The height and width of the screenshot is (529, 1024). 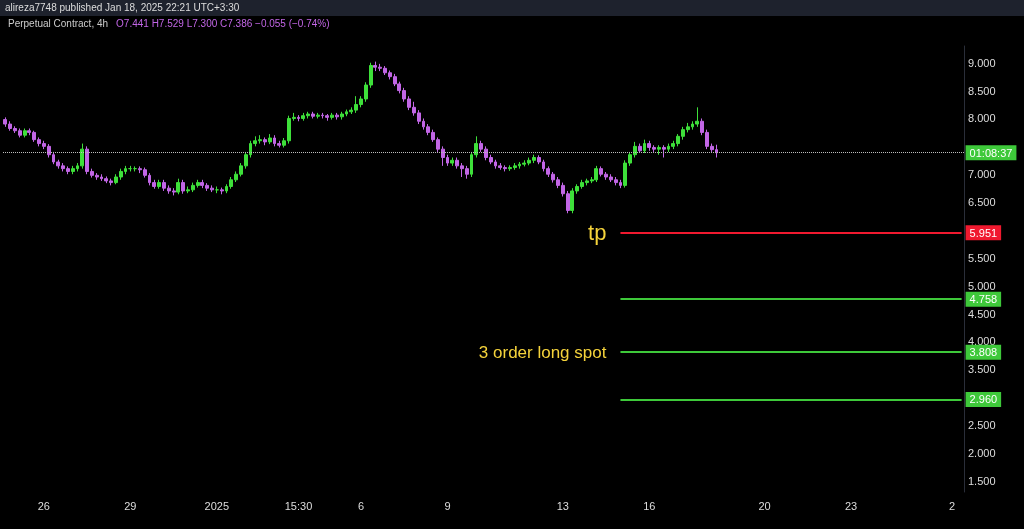 I want to click on y-tick-label: 8.500, so click(x=982, y=90).